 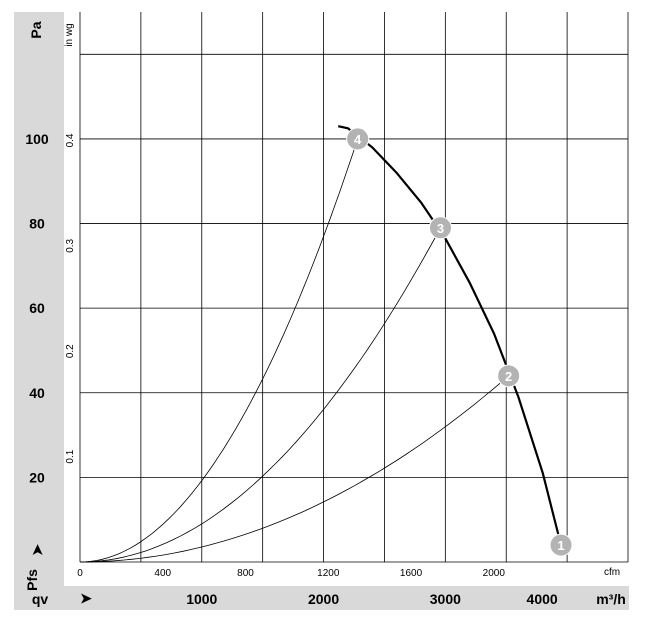 I want to click on primary-y-tick-labels: 20 40 60 80 100, so click(x=37, y=308).